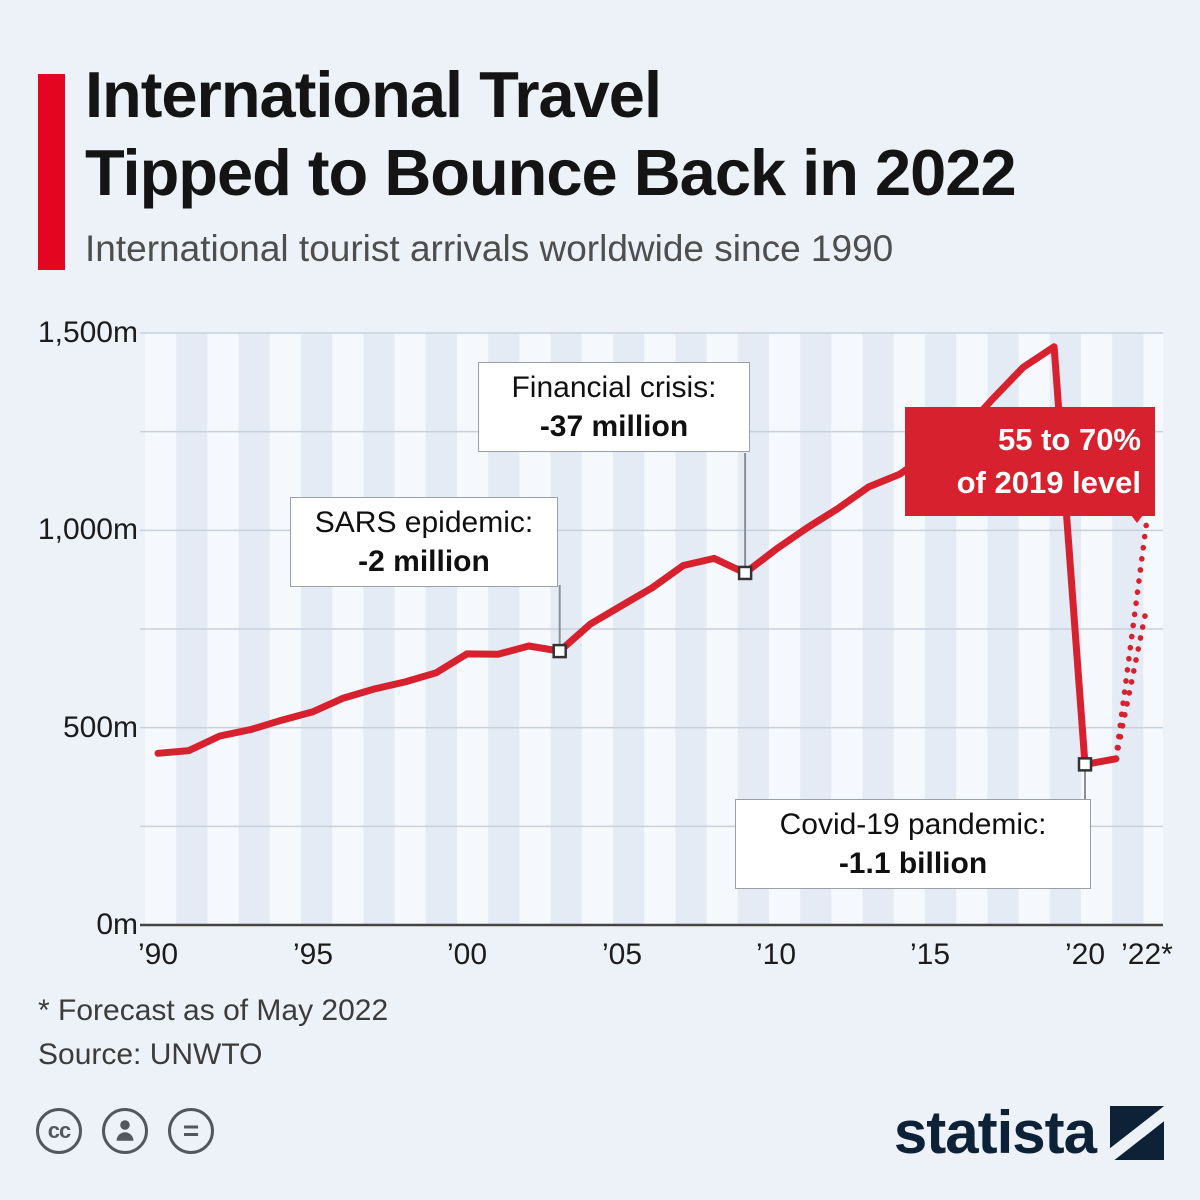  Describe the element at coordinates (622, 954) in the screenshot. I see `x-tick-05: ’05` at that location.